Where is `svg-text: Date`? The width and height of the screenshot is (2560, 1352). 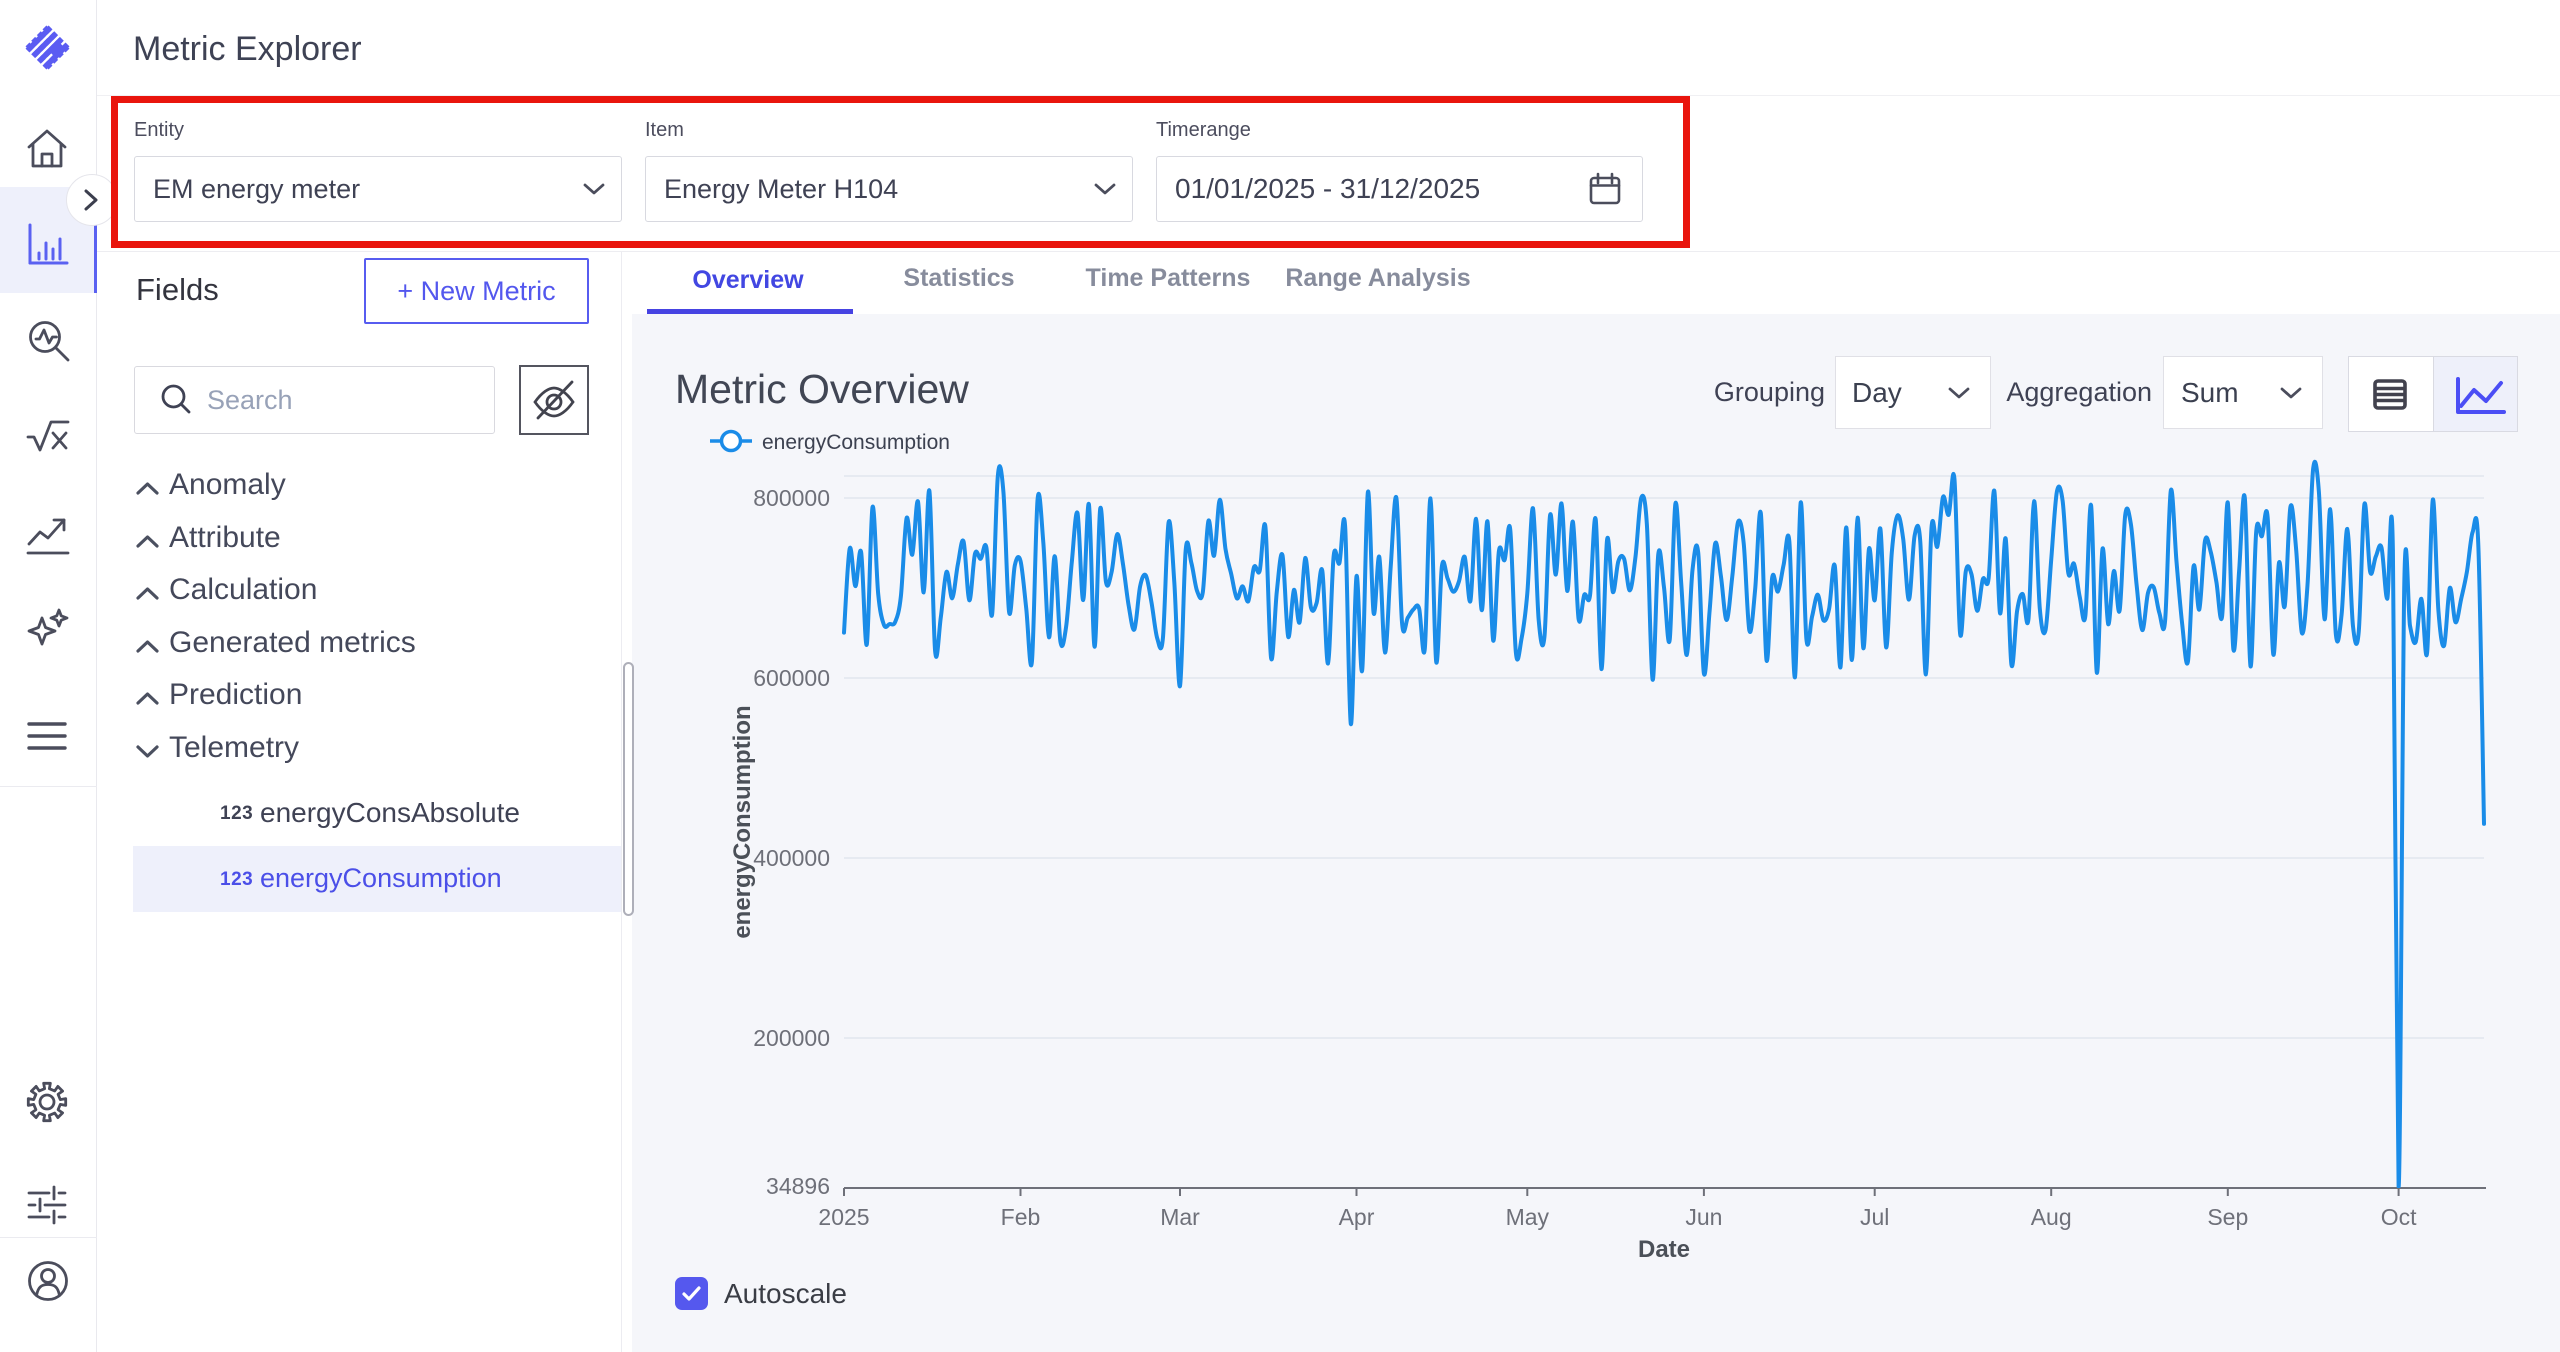 svg-text: Date is located at coordinates (1664, 1249).